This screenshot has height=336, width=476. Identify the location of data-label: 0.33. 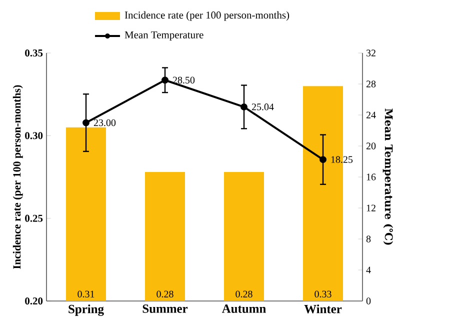
(323, 294).